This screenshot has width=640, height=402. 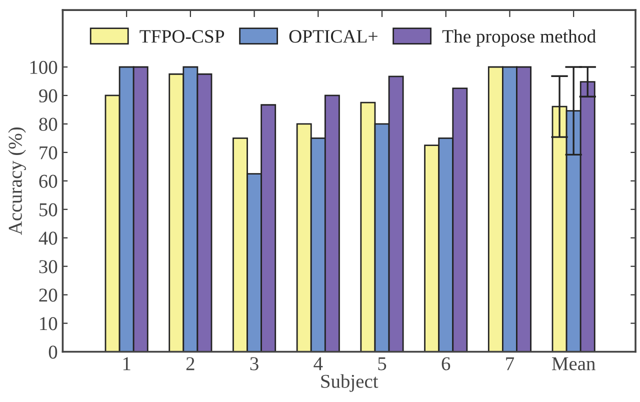 What do you see at coordinates (49, 209) in the screenshot?
I see `y-tick-label: 50` at bounding box center [49, 209].